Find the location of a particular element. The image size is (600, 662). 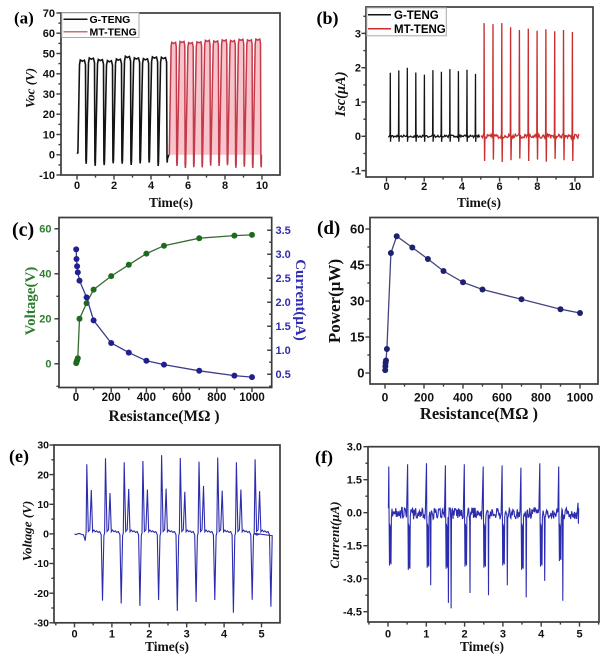

svg-text: -30 is located at coordinates (41, 624).